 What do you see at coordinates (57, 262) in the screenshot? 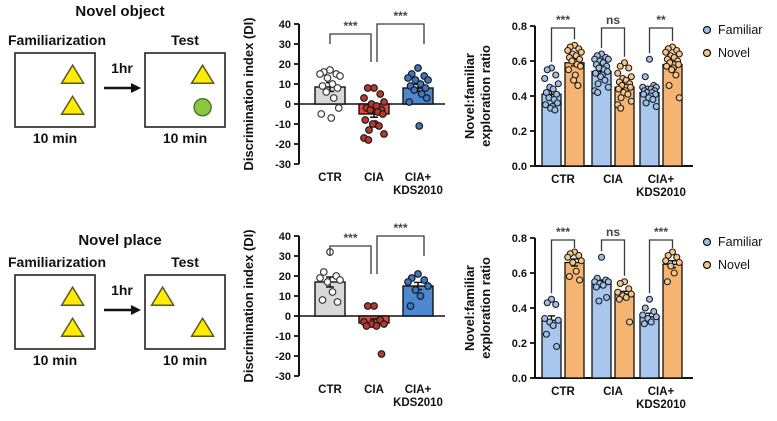
I see `familiarization-label: Familiarization` at bounding box center [57, 262].